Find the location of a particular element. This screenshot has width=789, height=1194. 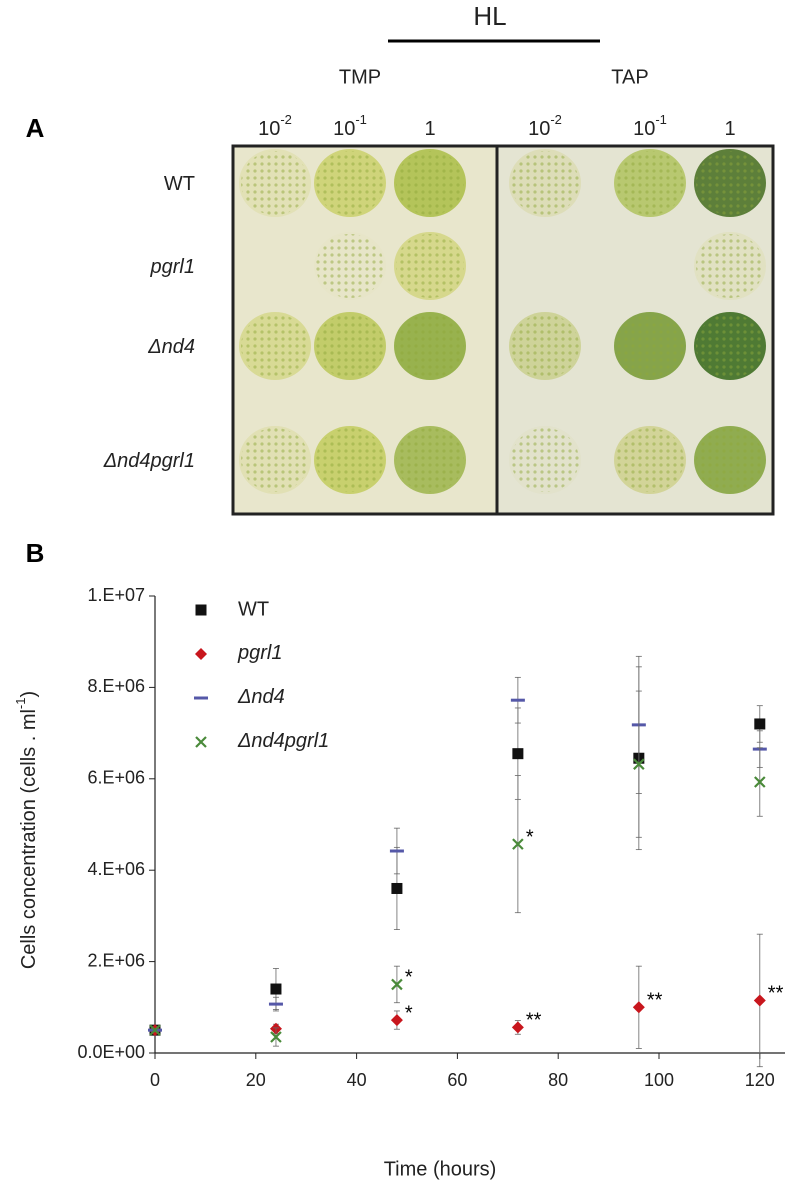

x-tick-label: 80 is located at coordinates (558, 1080).